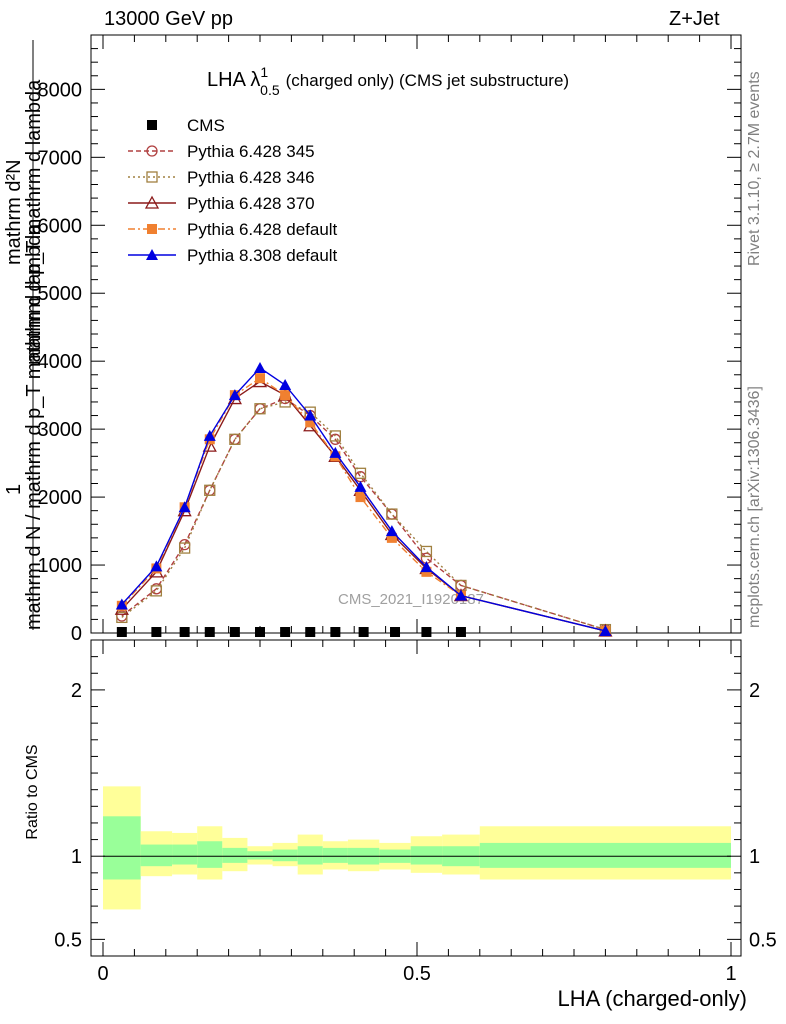 The image size is (786, 1024). Describe the element at coordinates (76, 691) in the screenshot. I see `ratio-tick-label: 2` at that location.